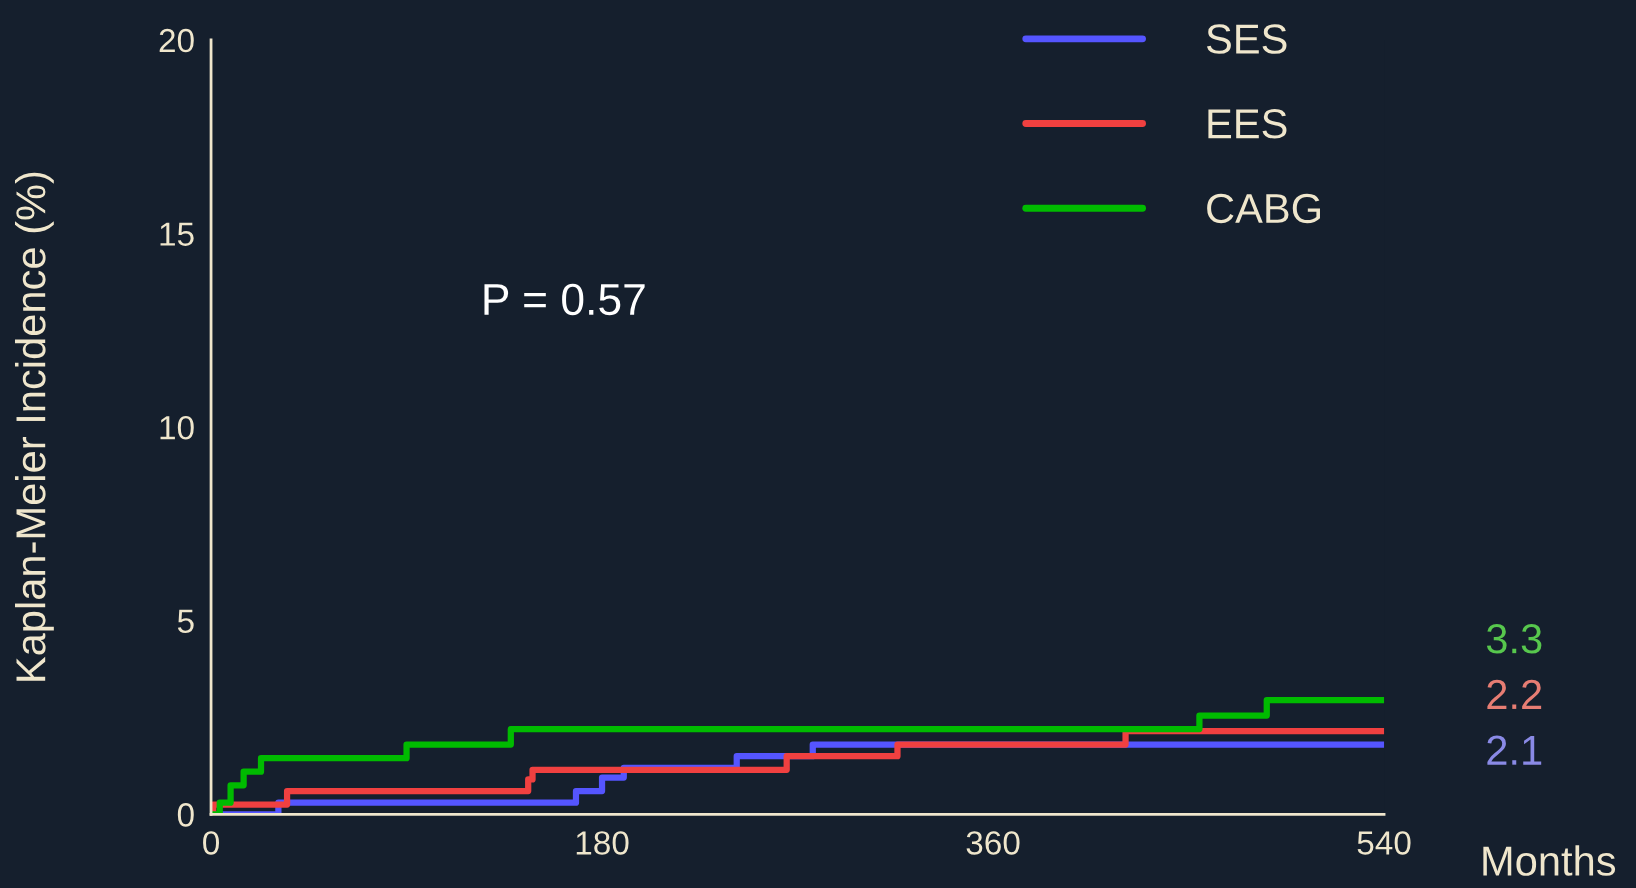  I want to click on y-tick-label: 10, so click(177, 427).